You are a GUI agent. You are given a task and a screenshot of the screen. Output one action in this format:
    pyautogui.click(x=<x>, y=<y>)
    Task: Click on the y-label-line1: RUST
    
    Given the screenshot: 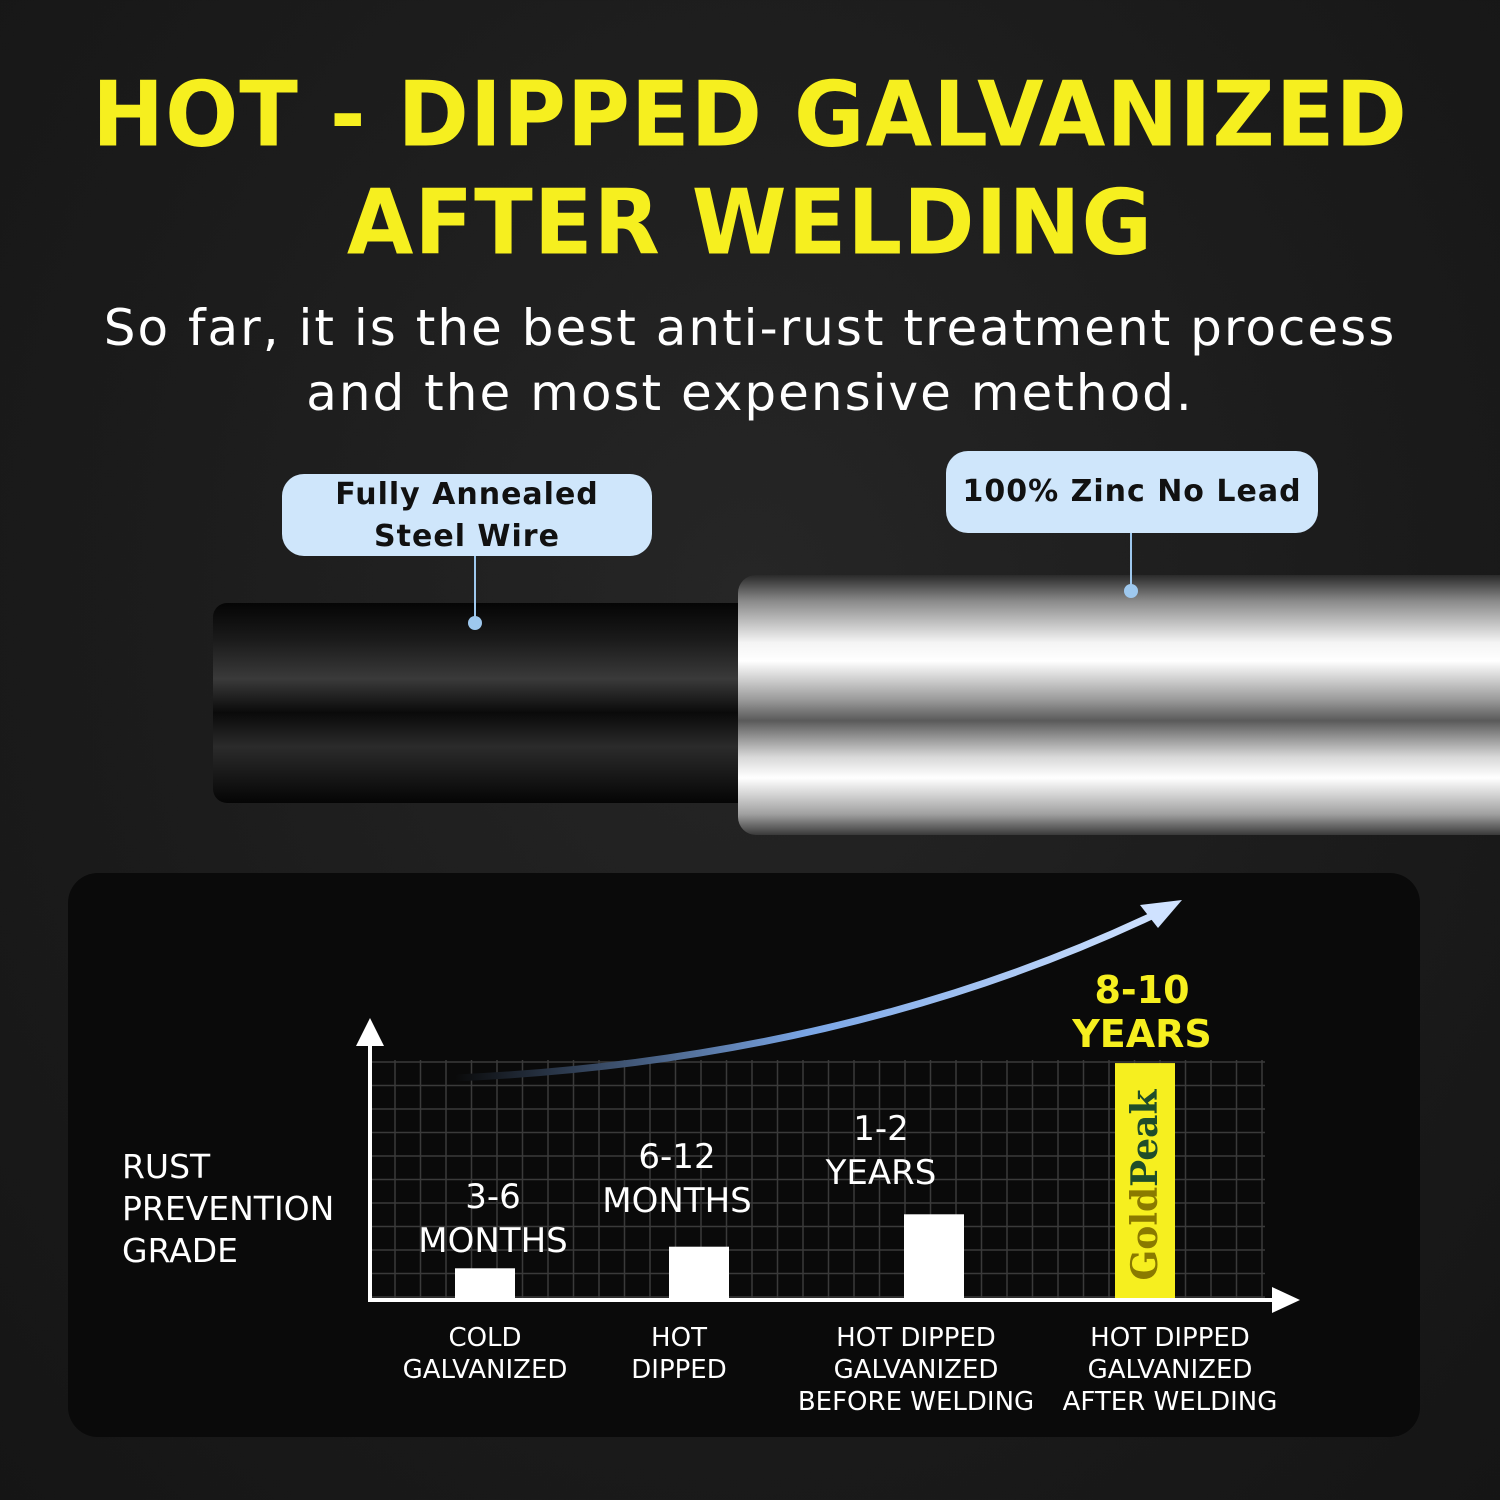 What is the action you would take?
    pyautogui.click(x=166, y=1166)
    